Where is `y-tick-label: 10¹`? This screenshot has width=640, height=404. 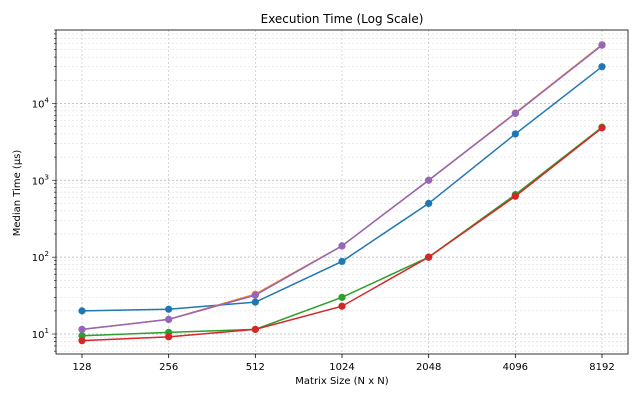
y-tick-label: 10¹ is located at coordinates (40, 334).